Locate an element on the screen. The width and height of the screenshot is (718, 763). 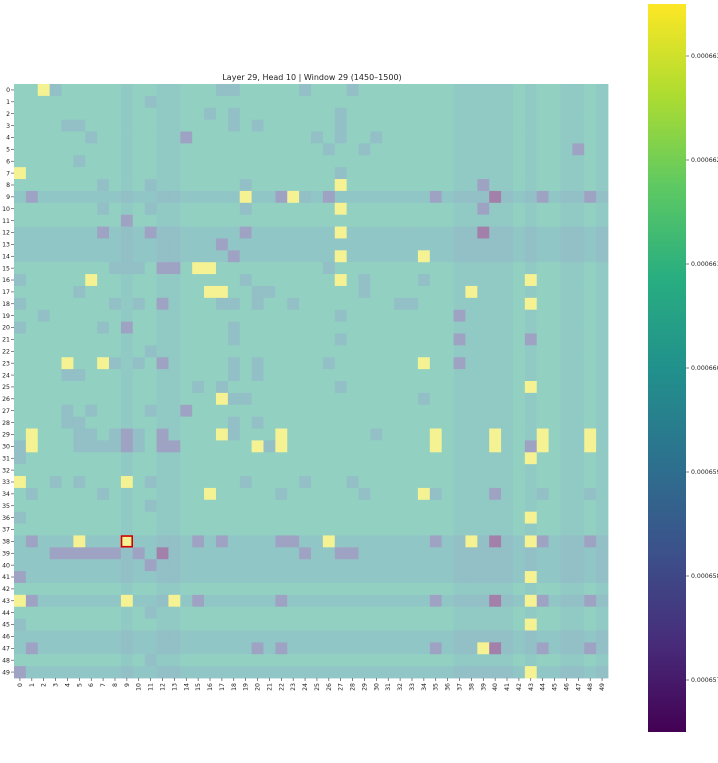
x-tick-label: 15 is located at coordinates (198, 687).